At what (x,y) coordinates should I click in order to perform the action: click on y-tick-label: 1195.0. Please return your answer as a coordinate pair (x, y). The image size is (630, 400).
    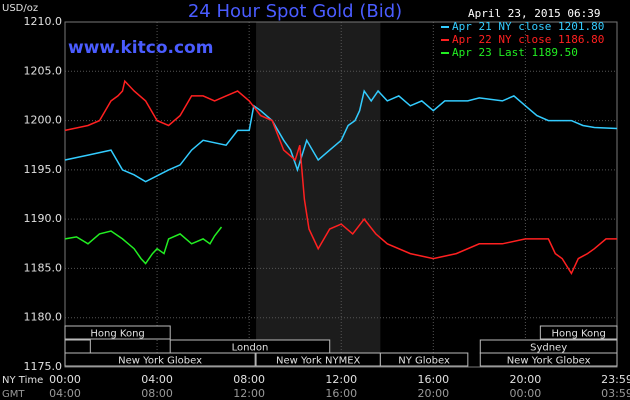
    Looking at the image, I should click on (43, 169).